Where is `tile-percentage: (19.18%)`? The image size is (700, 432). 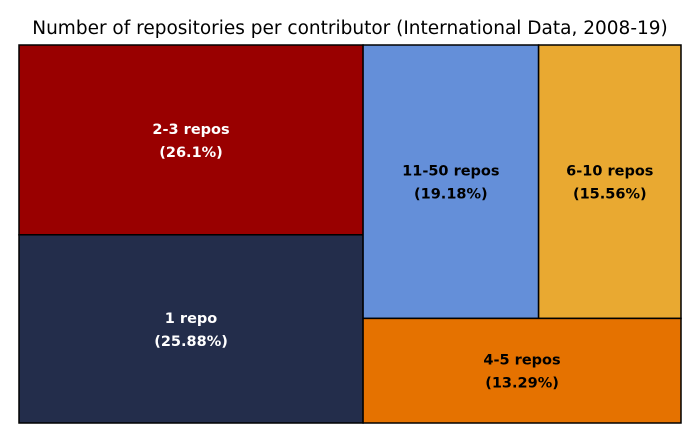
tile-percentage: (19.18%) is located at coordinates (451, 195).